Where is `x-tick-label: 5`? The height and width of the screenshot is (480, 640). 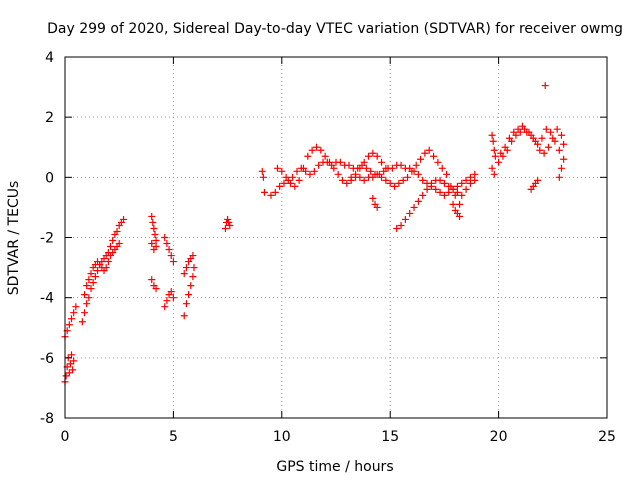 x-tick-label: 5 is located at coordinates (173, 437).